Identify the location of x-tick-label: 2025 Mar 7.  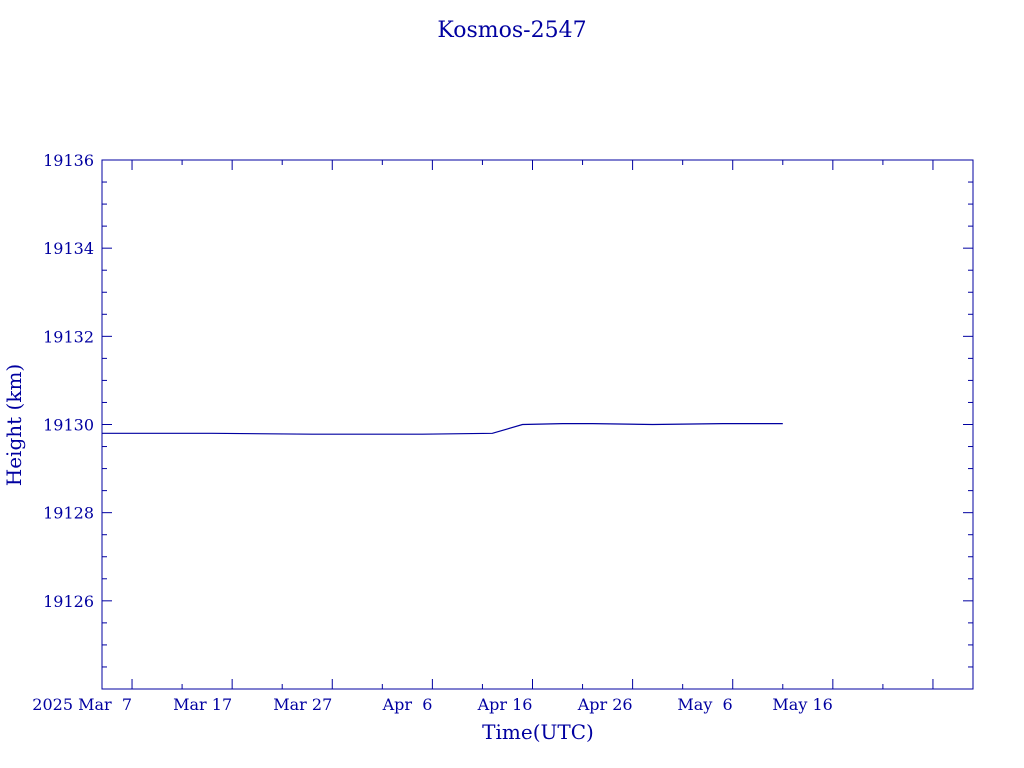
(82, 704).